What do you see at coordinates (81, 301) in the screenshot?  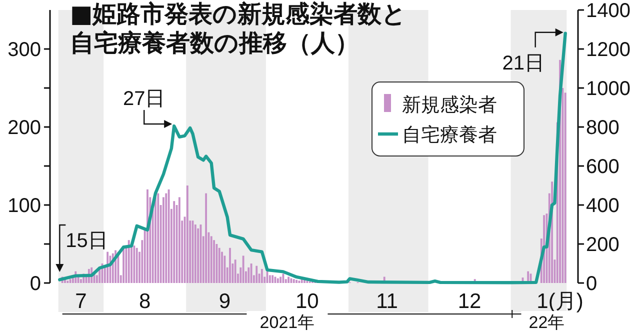 I see `x-tick-label: 7` at bounding box center [81, 301].